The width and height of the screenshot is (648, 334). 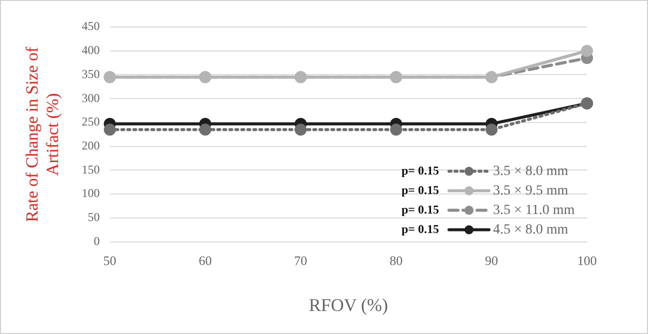 I want to click on x-tick-label: 70, so click(x=301, y=260).